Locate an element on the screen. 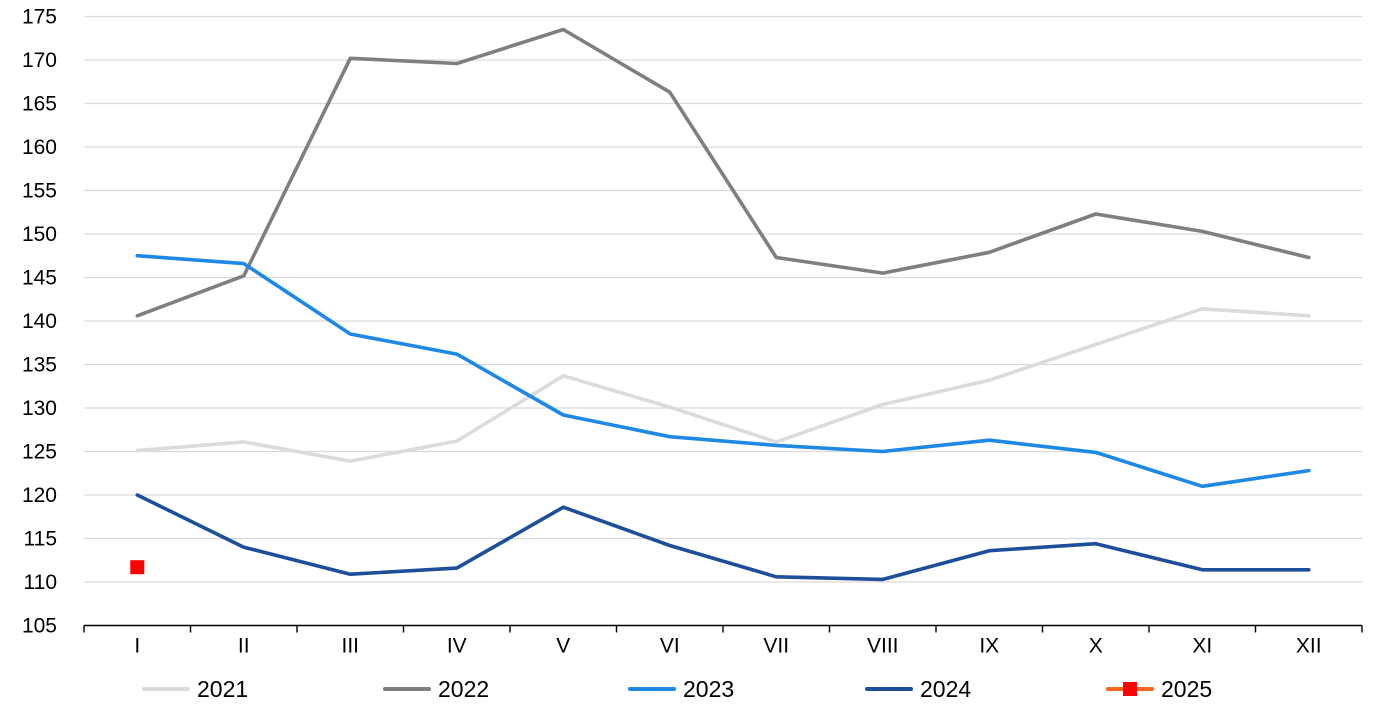  y-tick-label-165: 165 is located at coordinates (39, 104).